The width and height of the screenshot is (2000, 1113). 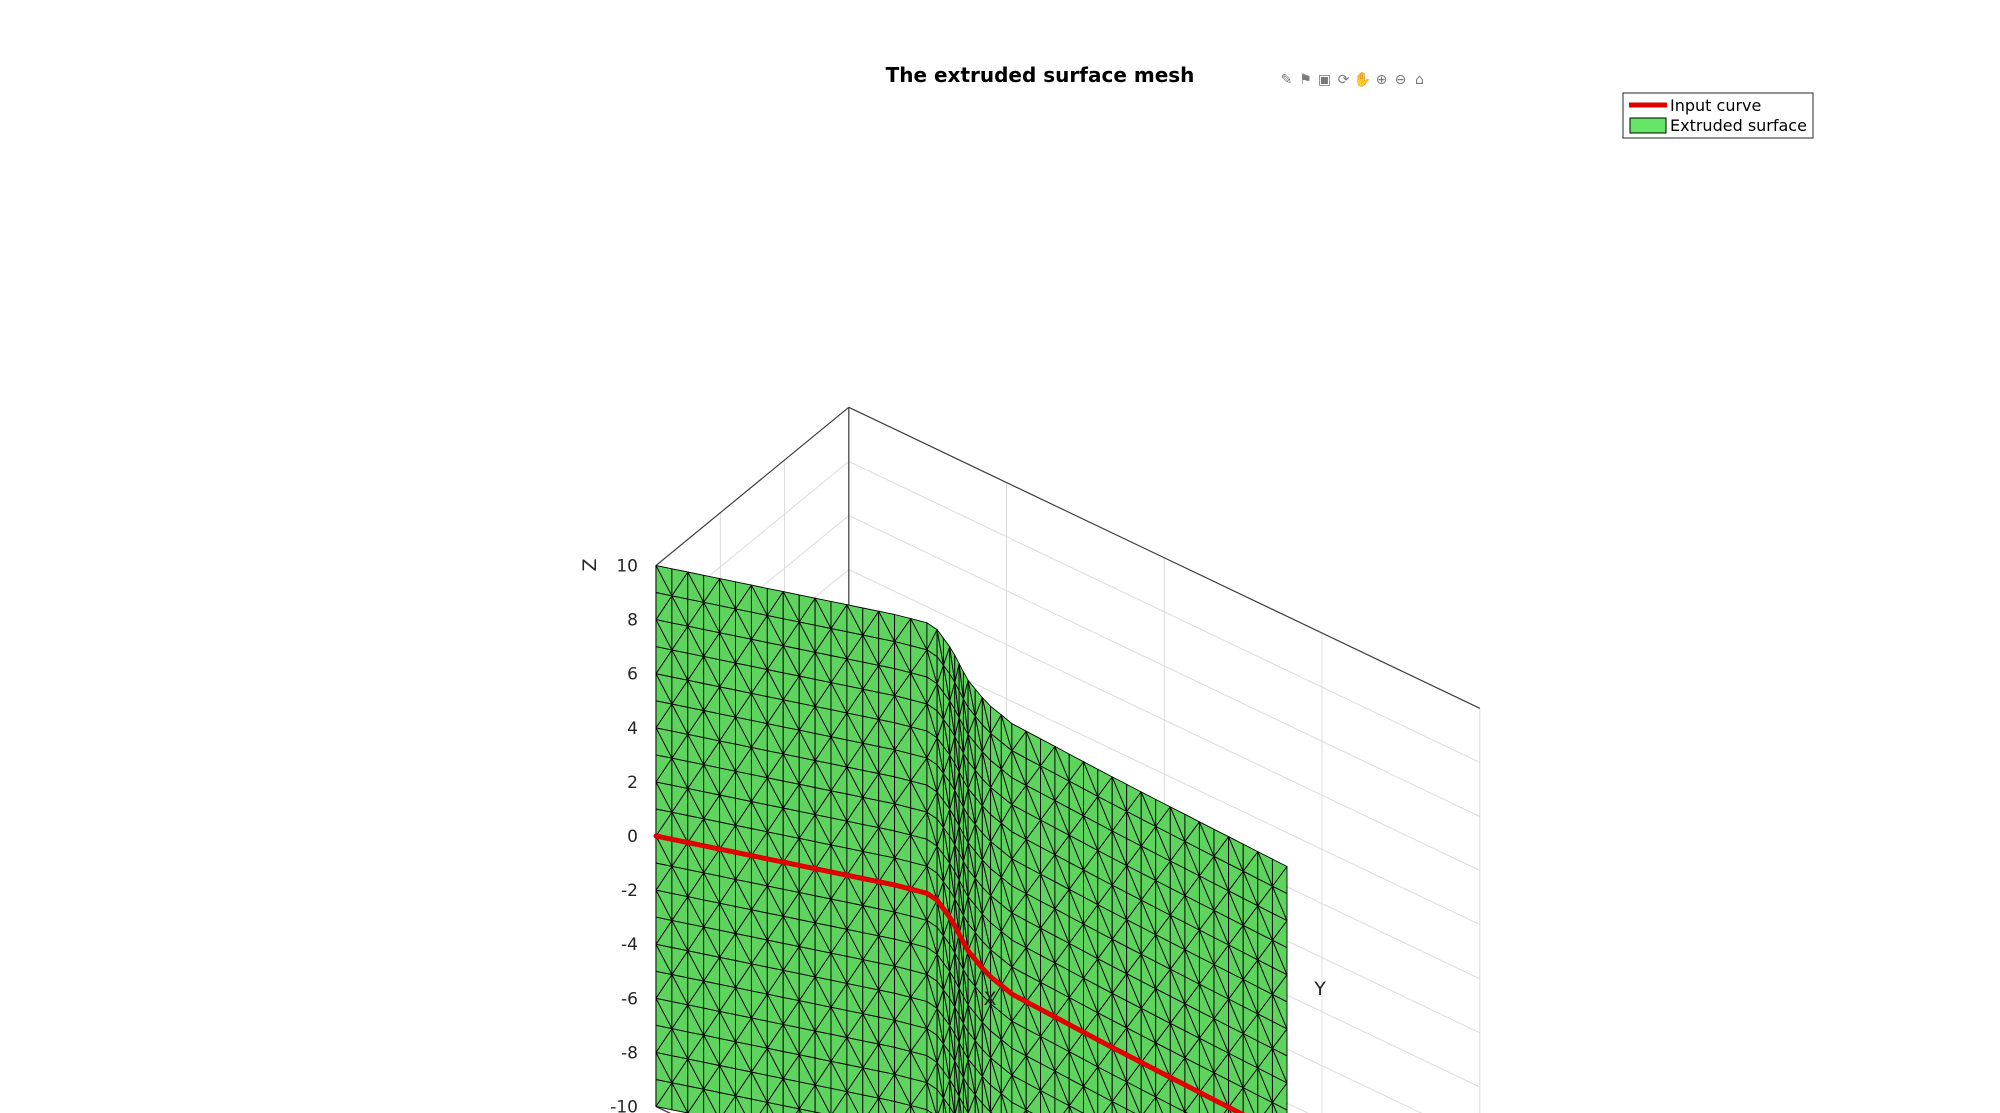 I want to click on z-tick-label: 0, so click(x=632, y=837).